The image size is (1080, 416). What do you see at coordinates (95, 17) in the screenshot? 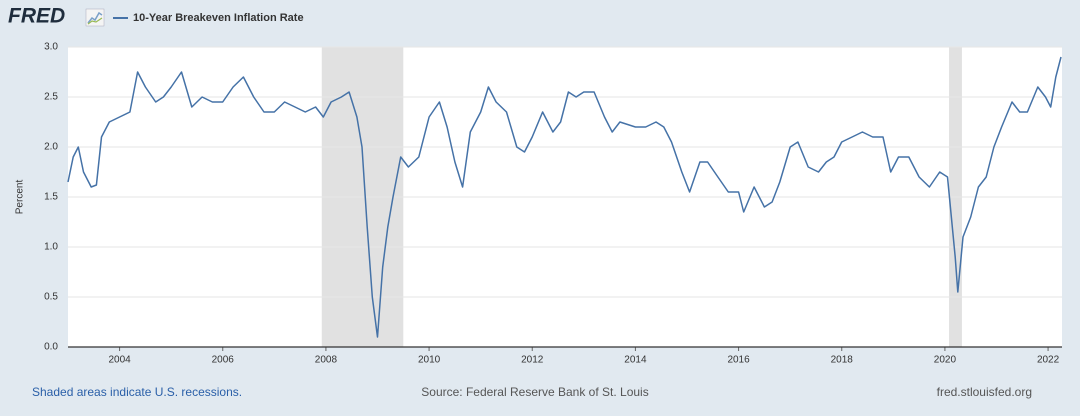
I see `logo-icon` at bounding box center [95, 17].